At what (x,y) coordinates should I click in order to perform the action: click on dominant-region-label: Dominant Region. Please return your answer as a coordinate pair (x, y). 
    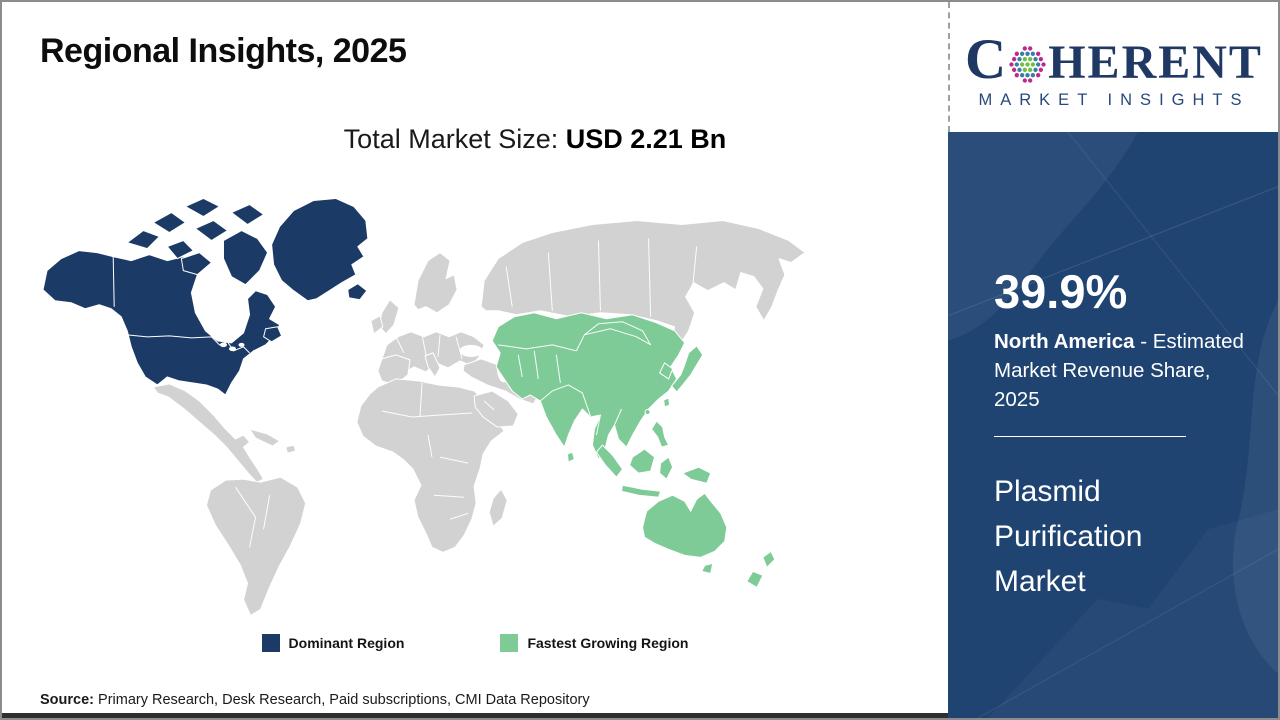
    Looking at the image, I should click on (346, 643).